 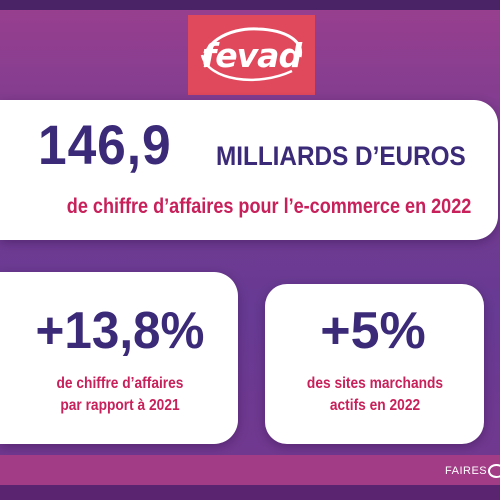 I want to click on stat-caption-line: par rapport à 2021, so click(x=120, y=405).